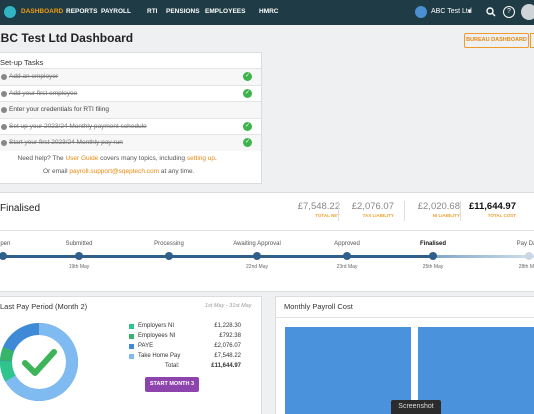 Image resolution: width=534 pixels, height=414 pixels. Describe the element at coordinates (227, 346) in the screenshot. I see `legend-amount: £2,076.07` at that location.